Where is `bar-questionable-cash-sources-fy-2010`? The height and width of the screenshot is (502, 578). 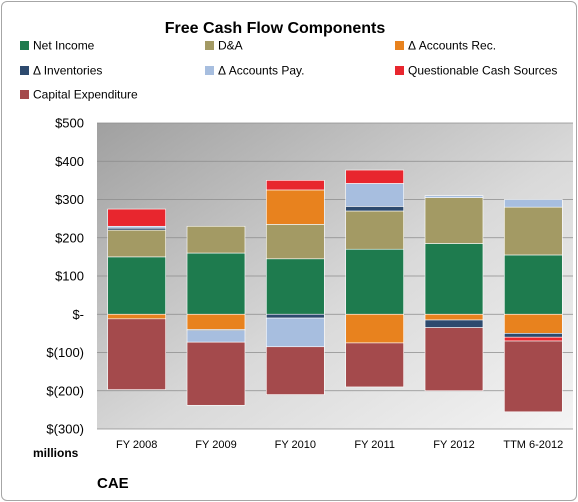 bar-questionable-cash-sources-fy-2010 is located at coordinates (295, 185).